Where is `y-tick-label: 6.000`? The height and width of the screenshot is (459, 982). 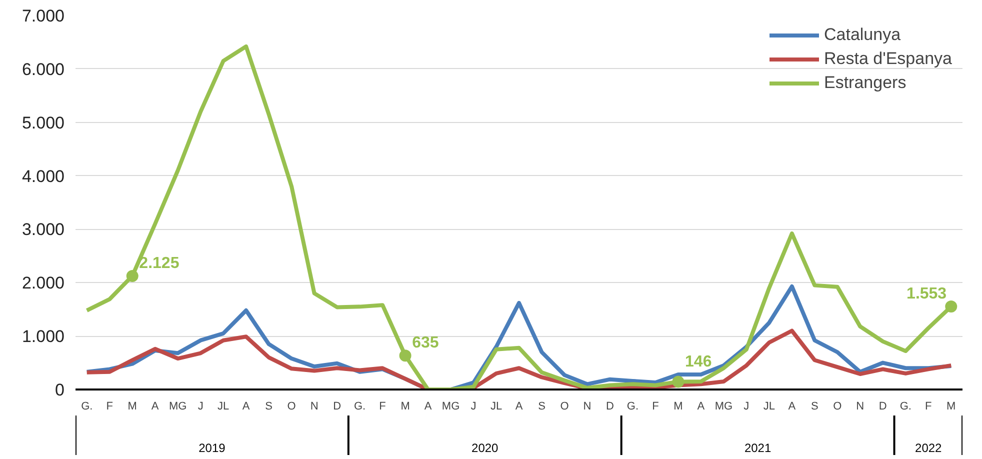
y-tick-label: 6.000 is located at coordinates (43, 69).